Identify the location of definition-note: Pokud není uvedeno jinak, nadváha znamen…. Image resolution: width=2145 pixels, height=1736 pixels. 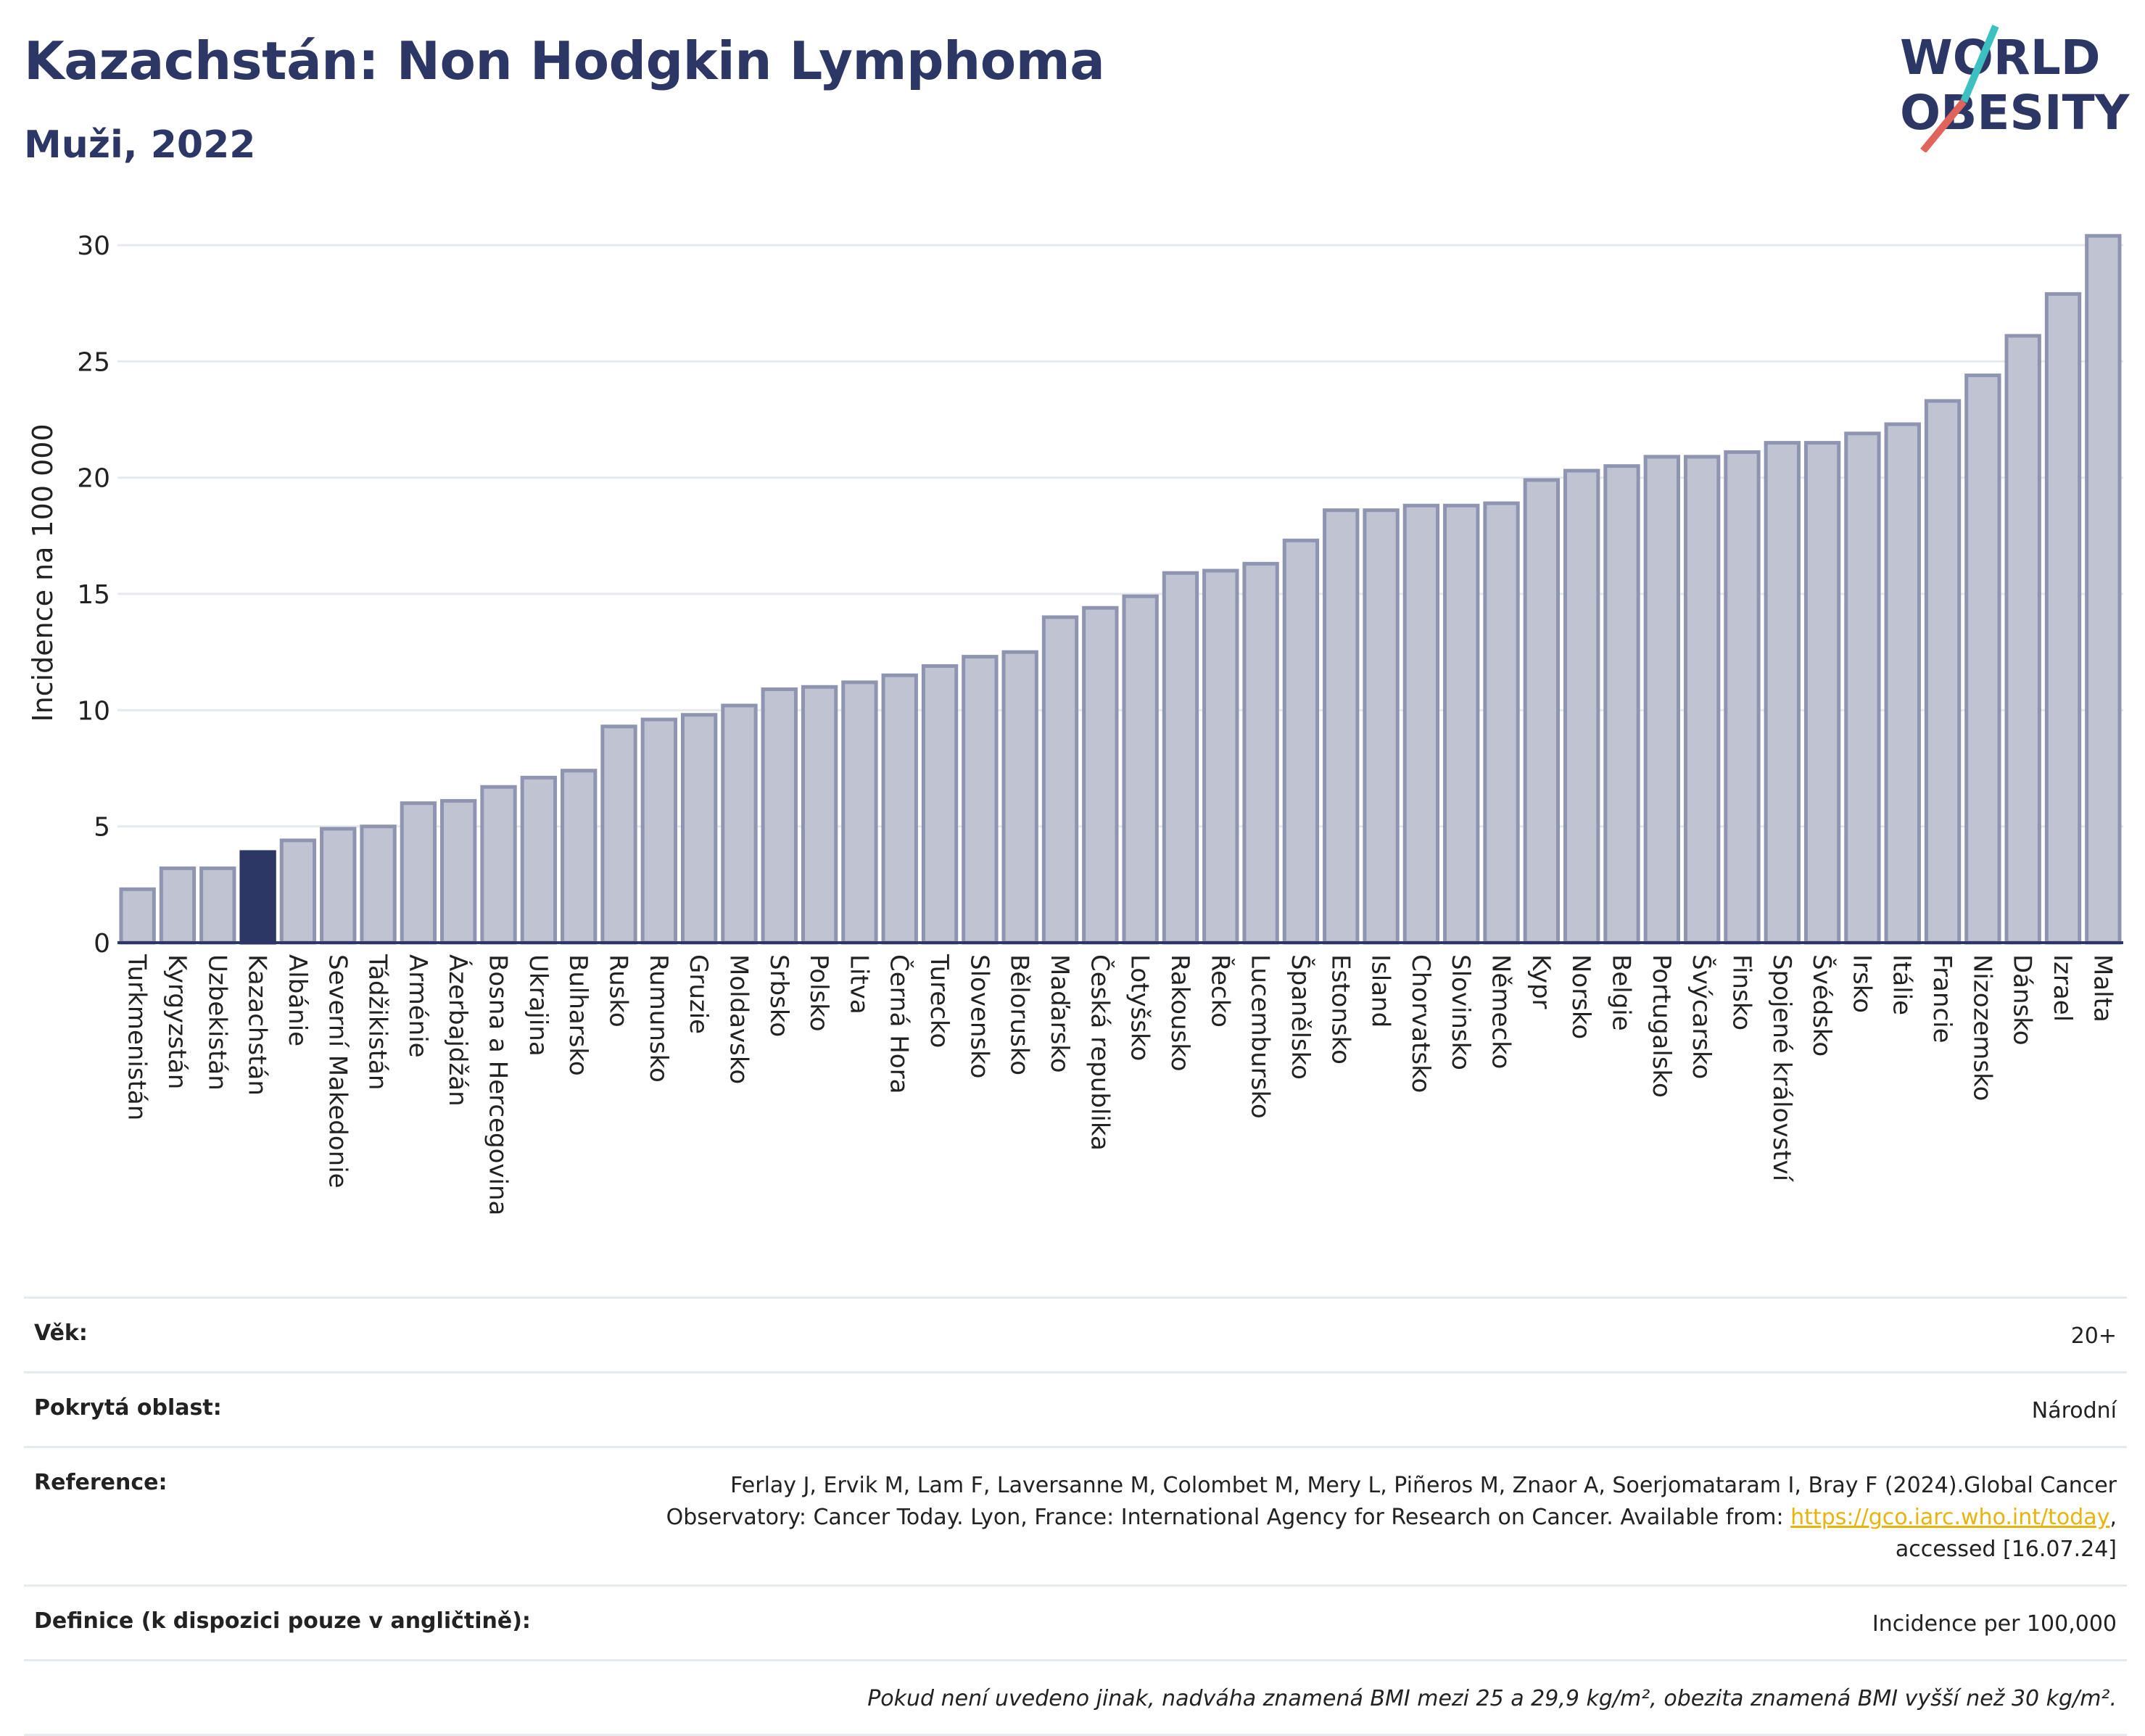
(1492, 1699).